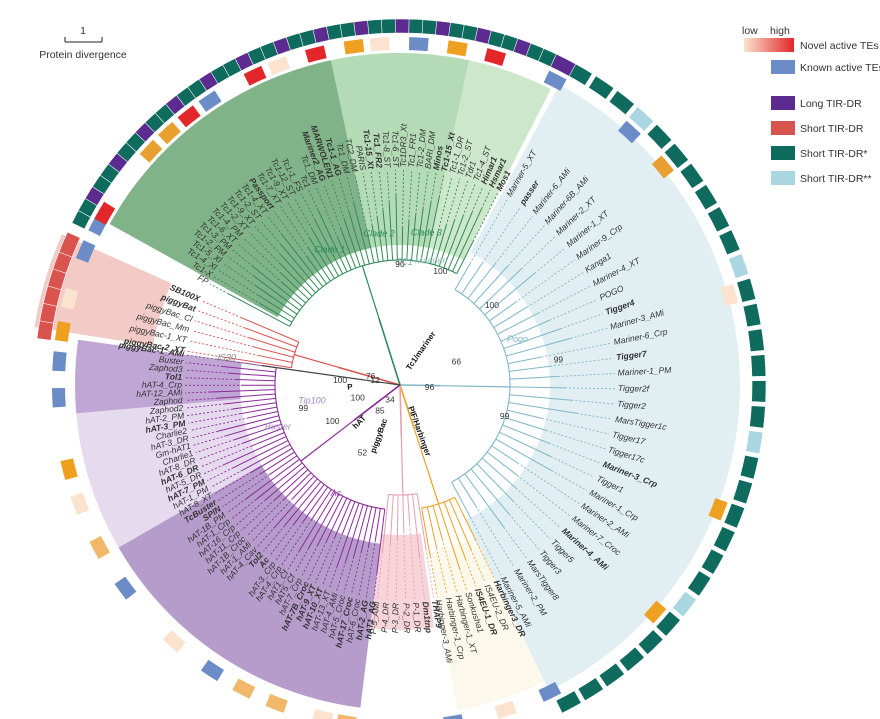  I want to click on tip-label: hAT-4_Crp, so click(162, 385).